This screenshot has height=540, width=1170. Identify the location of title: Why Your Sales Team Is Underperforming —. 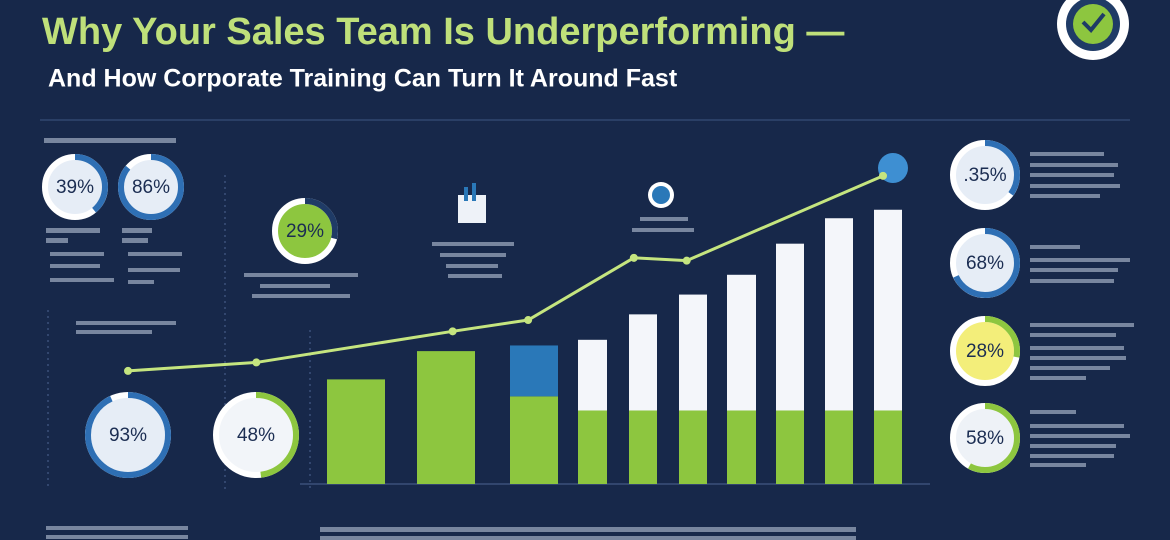
(443, 32).